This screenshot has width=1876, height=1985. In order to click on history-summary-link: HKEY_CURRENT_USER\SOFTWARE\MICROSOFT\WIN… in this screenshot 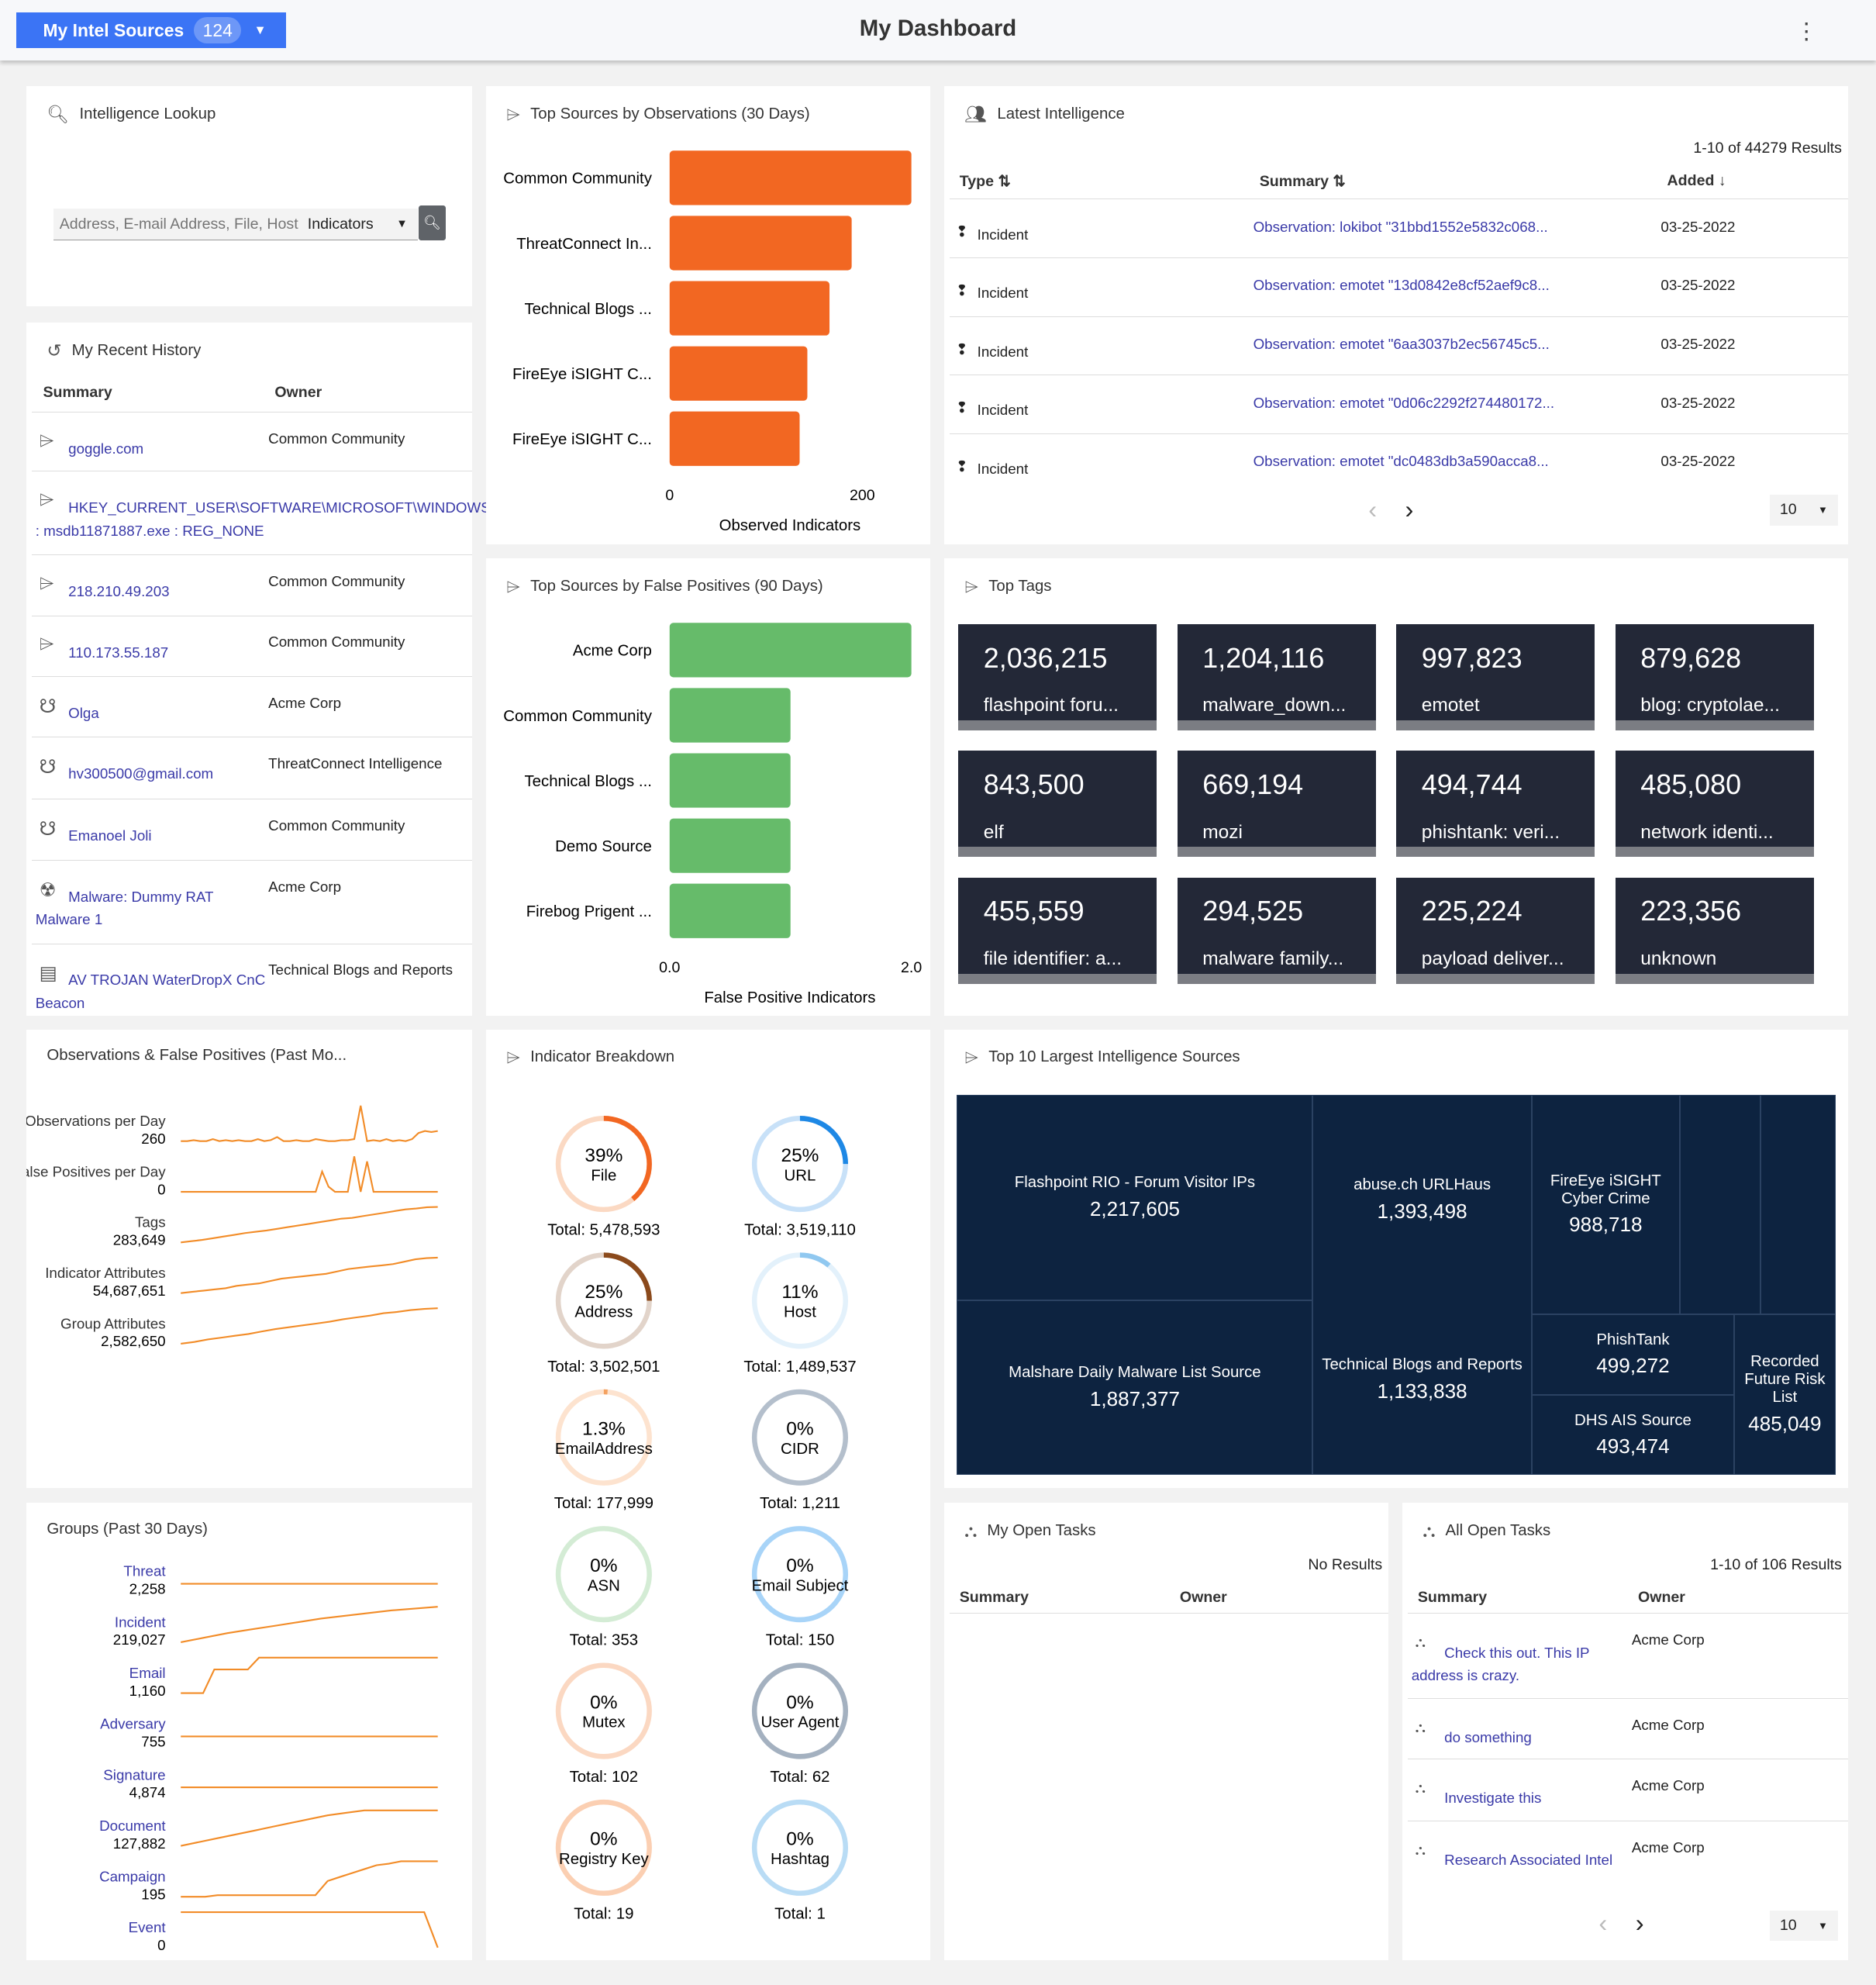, I will do `click(302, 507)`.